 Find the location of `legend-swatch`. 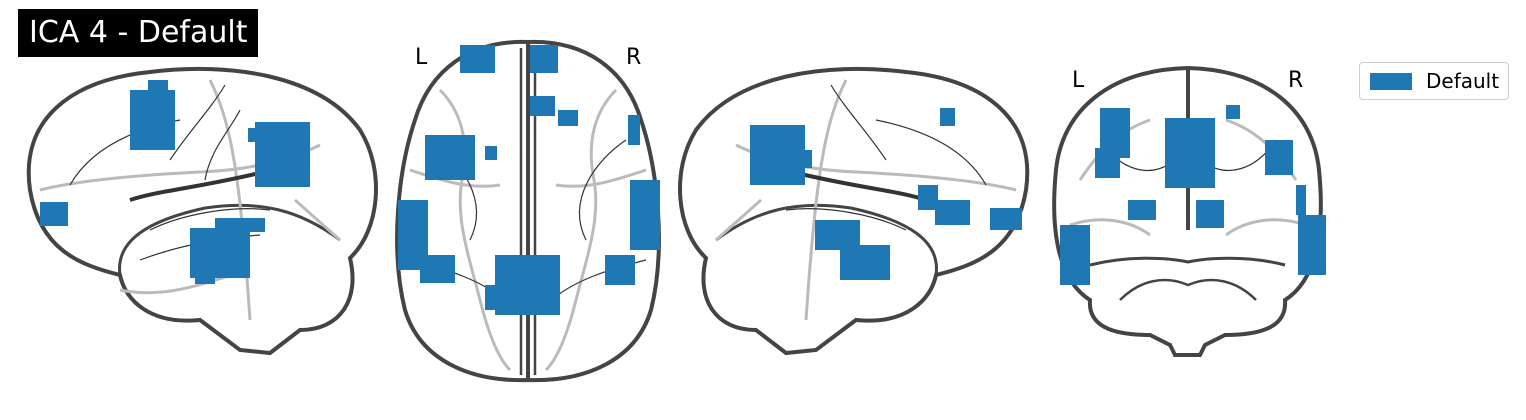

legend-swatch is located at coordinates (1391, 81).